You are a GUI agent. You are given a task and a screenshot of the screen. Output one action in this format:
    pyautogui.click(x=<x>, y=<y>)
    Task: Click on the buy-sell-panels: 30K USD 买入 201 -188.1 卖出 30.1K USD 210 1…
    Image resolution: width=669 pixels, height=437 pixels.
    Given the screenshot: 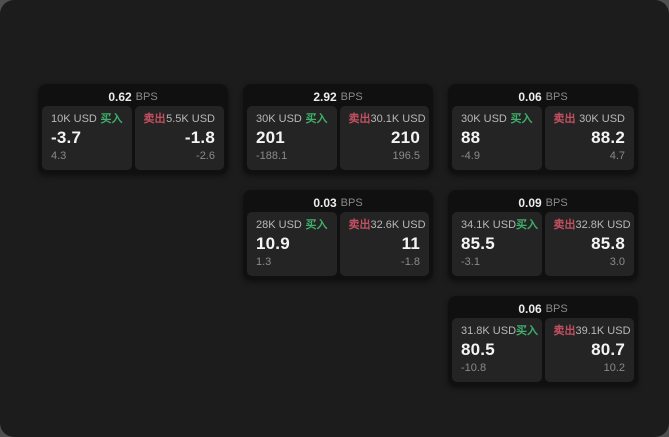 What is the action you would take?
    pyautogui.click(x=338, y=138)
    